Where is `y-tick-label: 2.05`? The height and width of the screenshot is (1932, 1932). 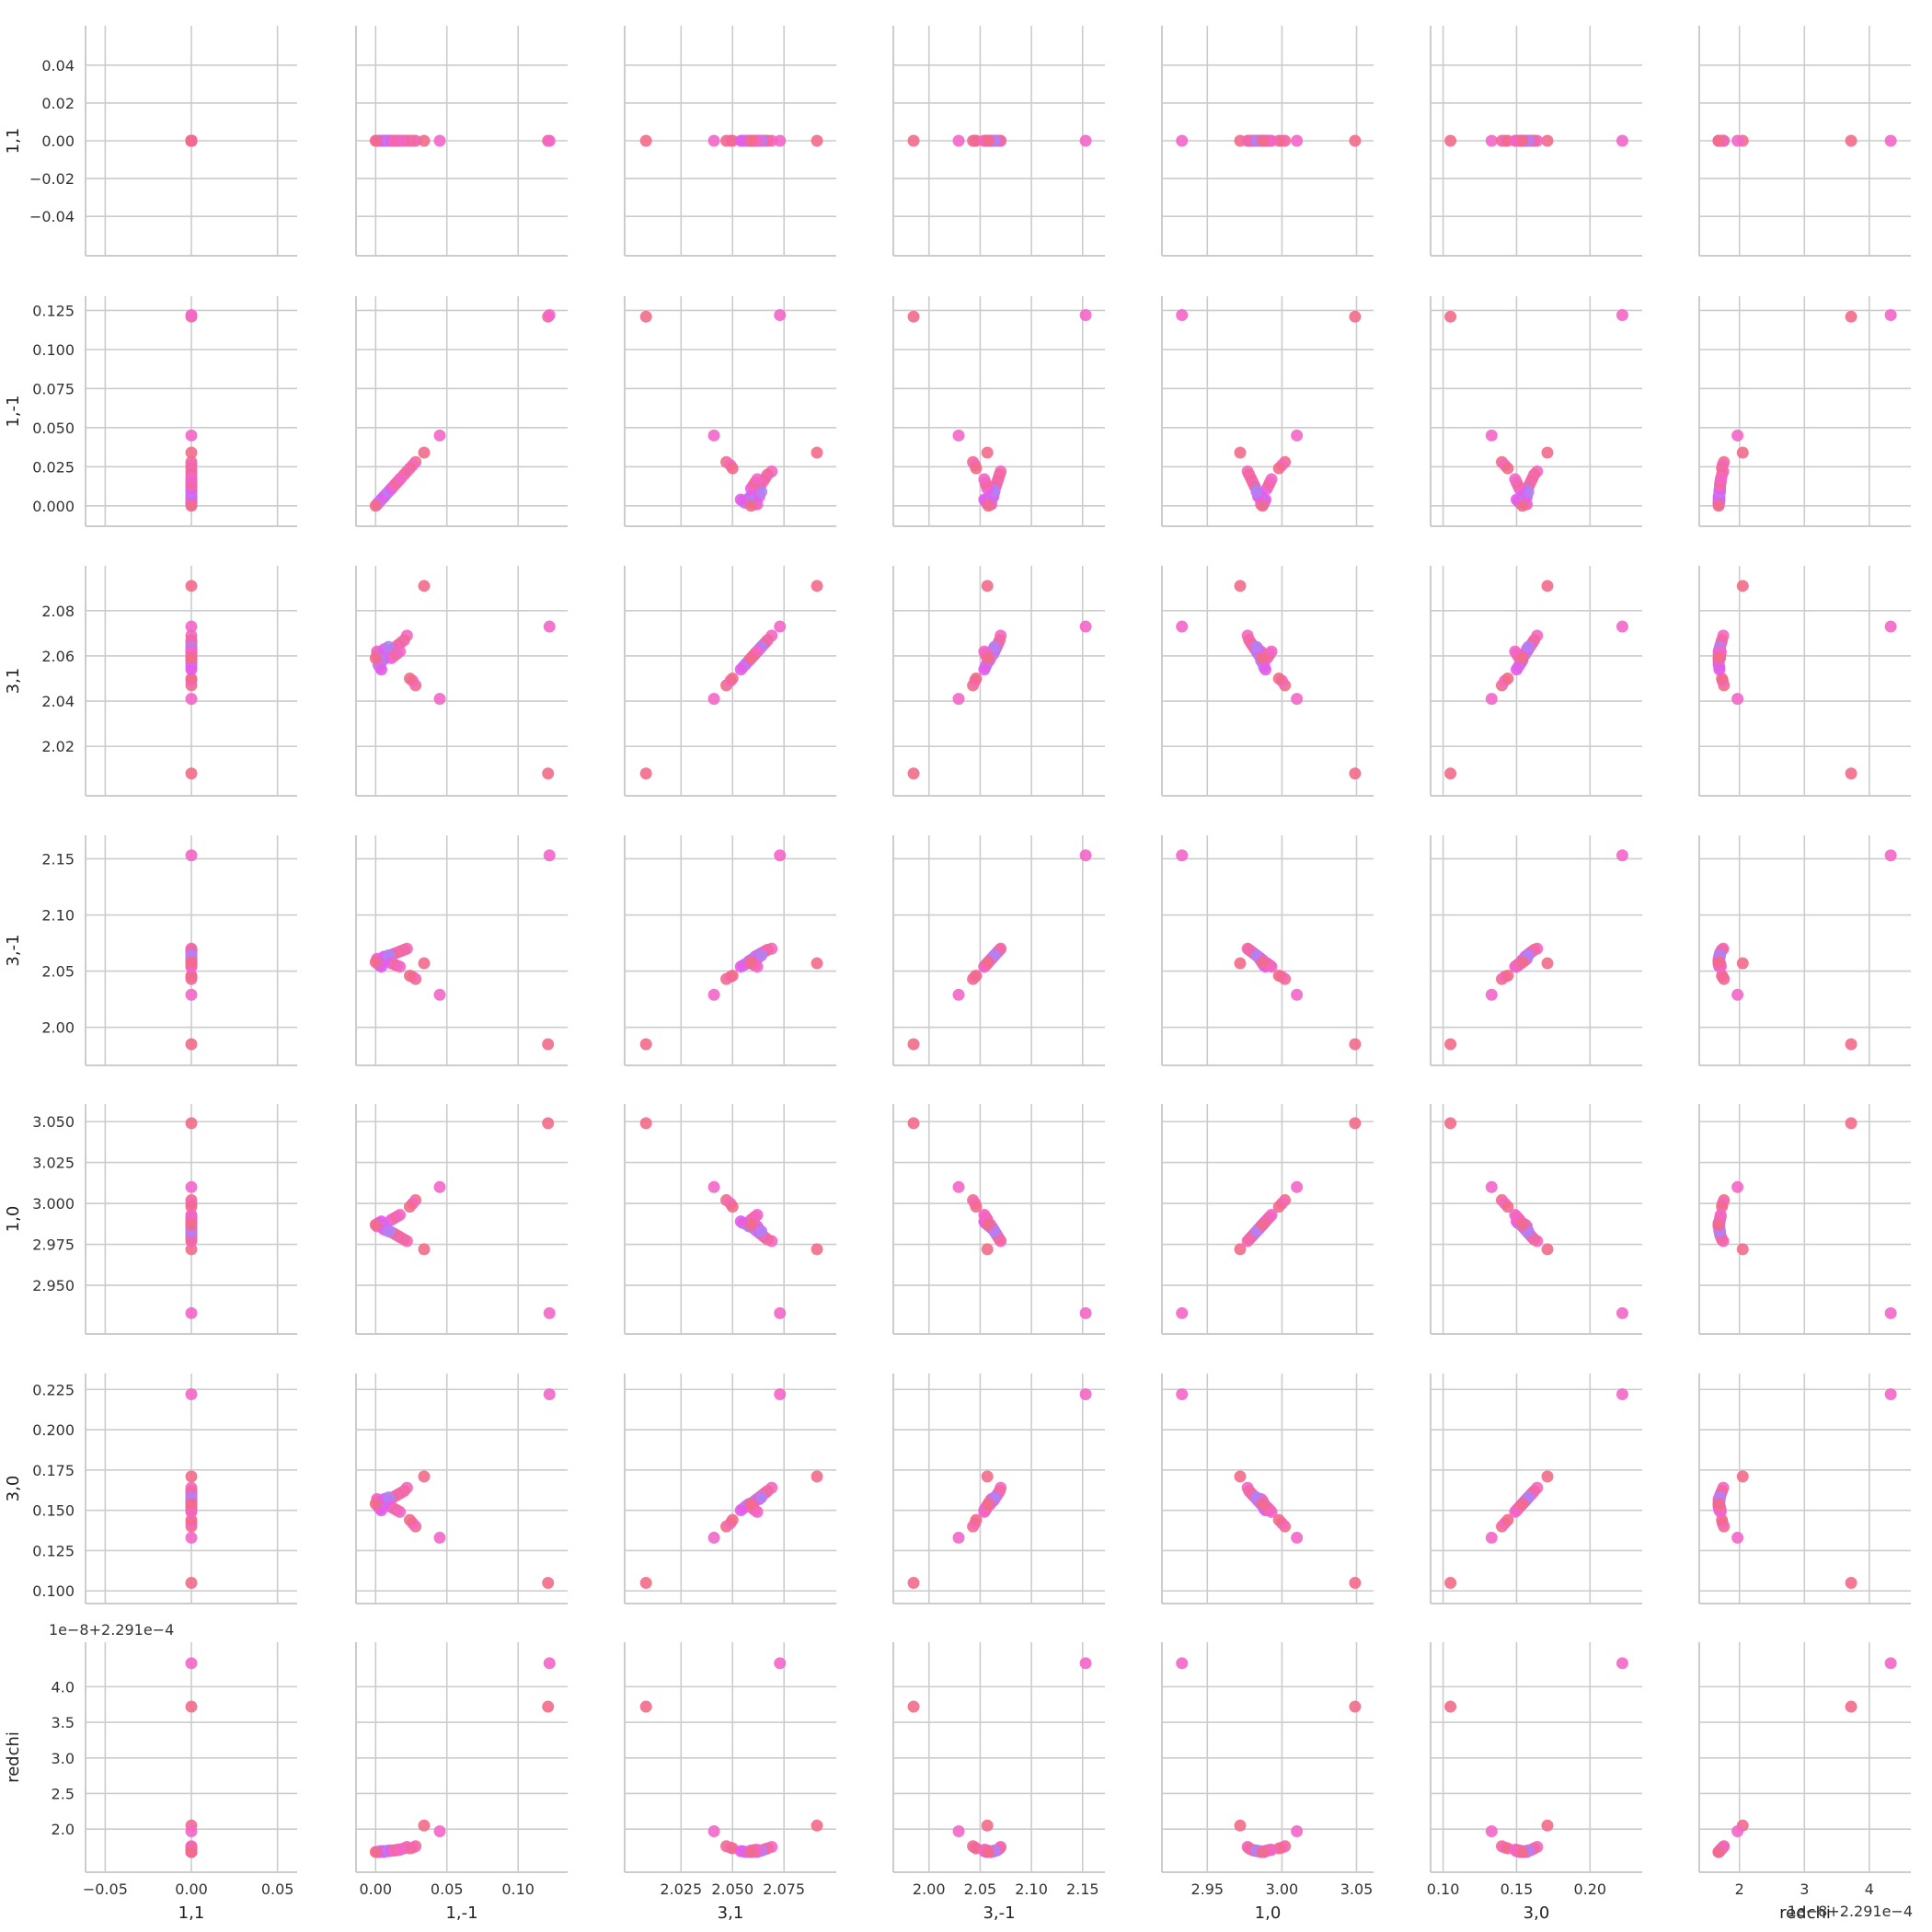 y-tick-label: 2.05 is located at coordinates (58, 972).